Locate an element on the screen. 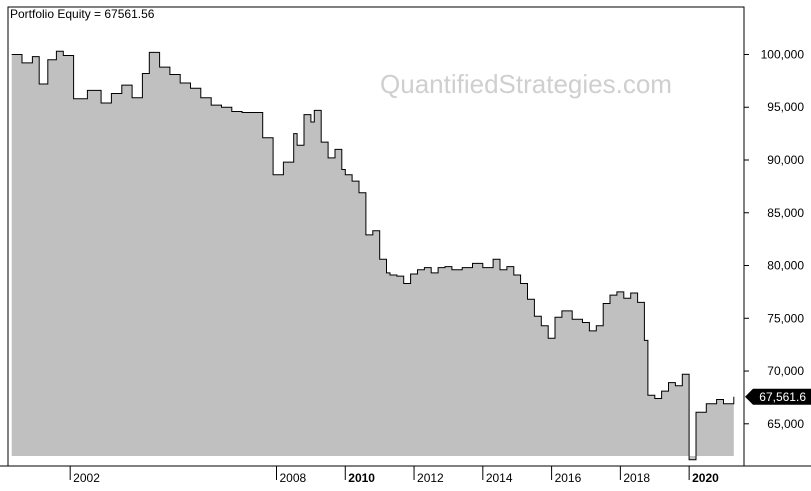 The image size is (811, 491). x-tick-label: 2012 is located at coordinates (430, 478).